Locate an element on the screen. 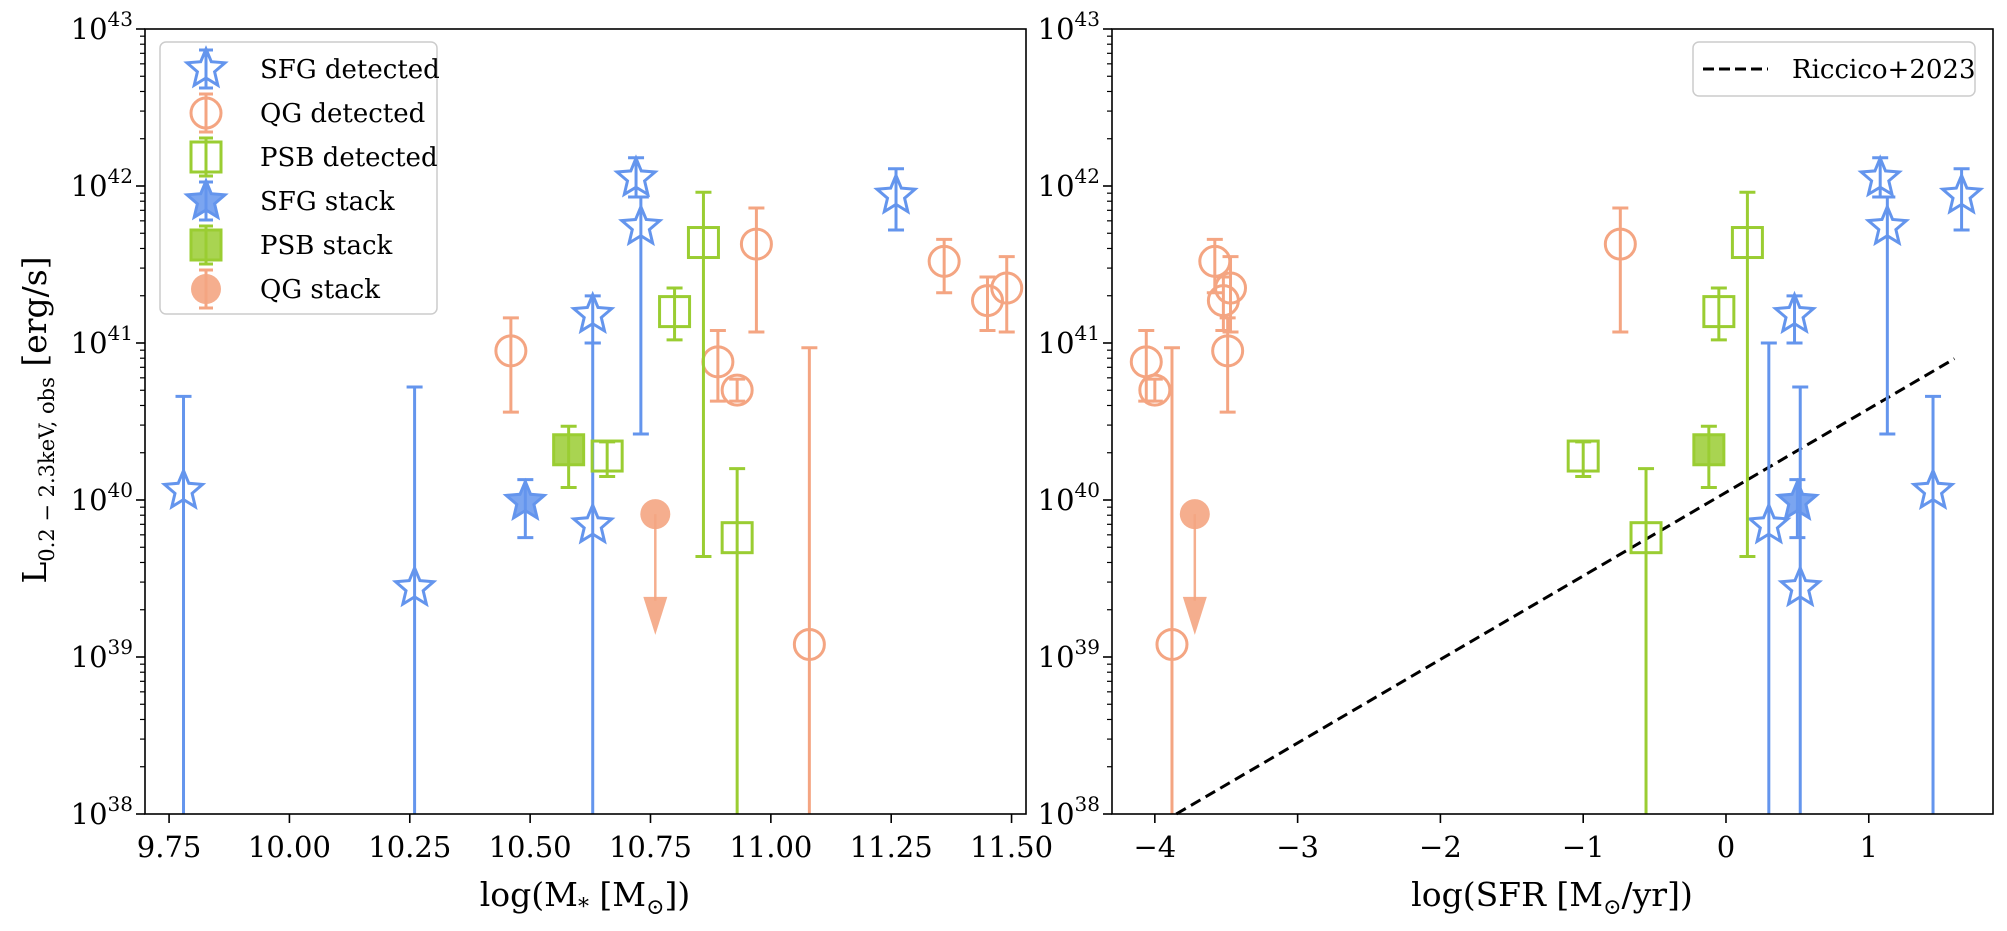 The width and height of the screenshot is (2007, 931). x-tick-label: 11.00 is located at coordinates (770, 847).